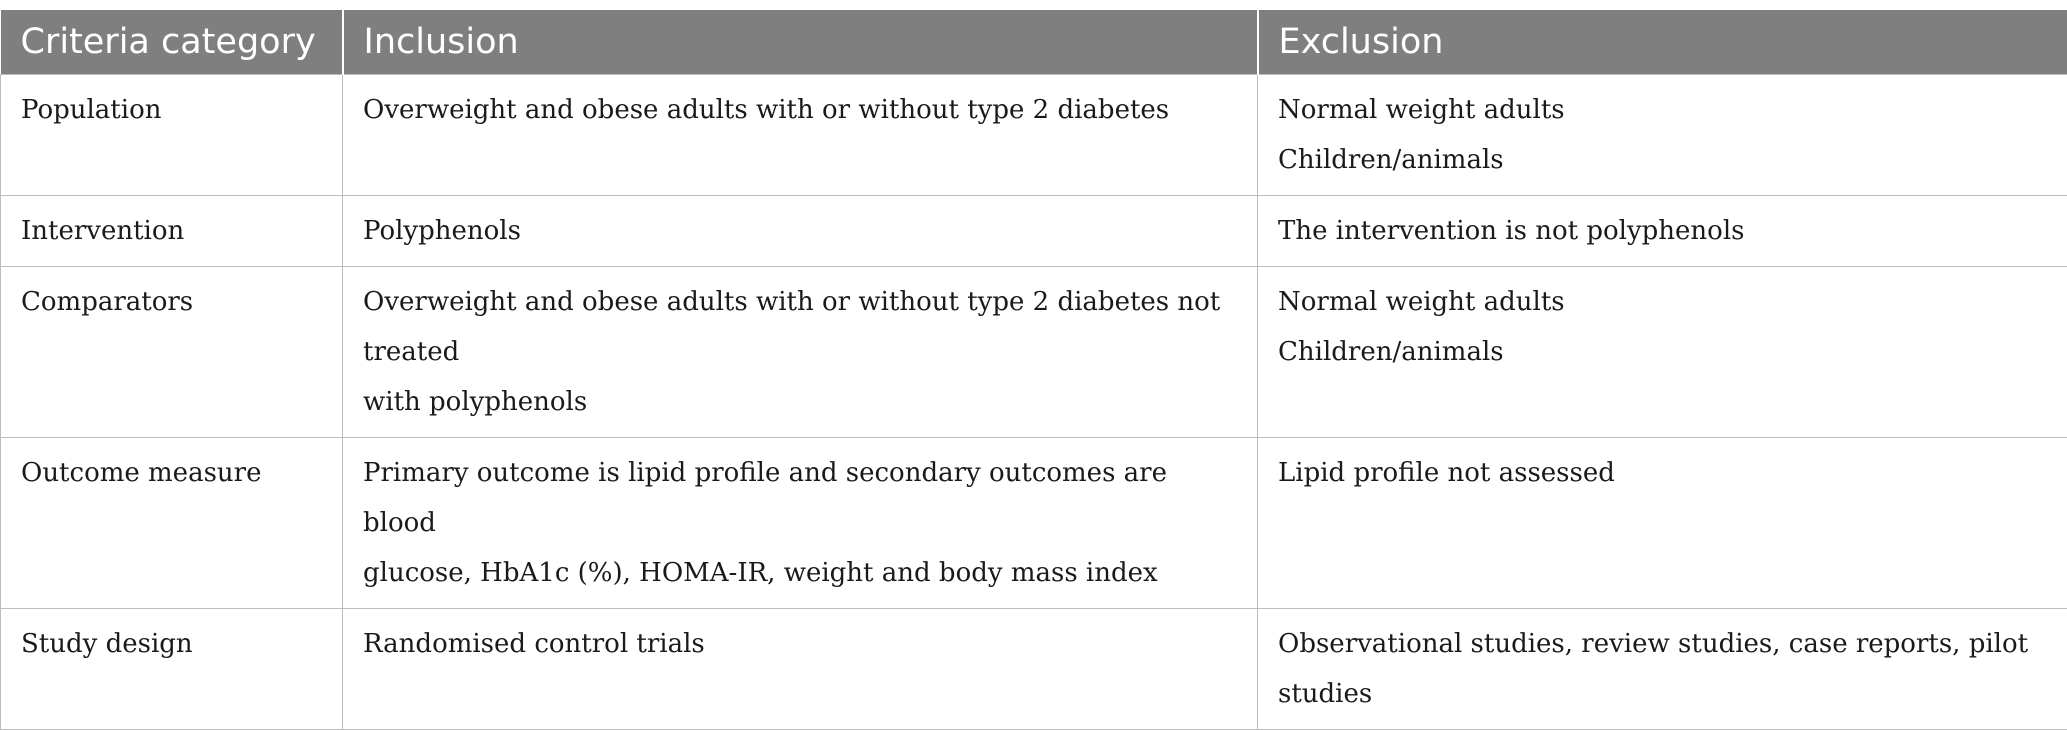 This screenshot has height=730, width=2067. I want to click on table-header: Criteria category Inclusion Exclusion, so click(1034, 42).